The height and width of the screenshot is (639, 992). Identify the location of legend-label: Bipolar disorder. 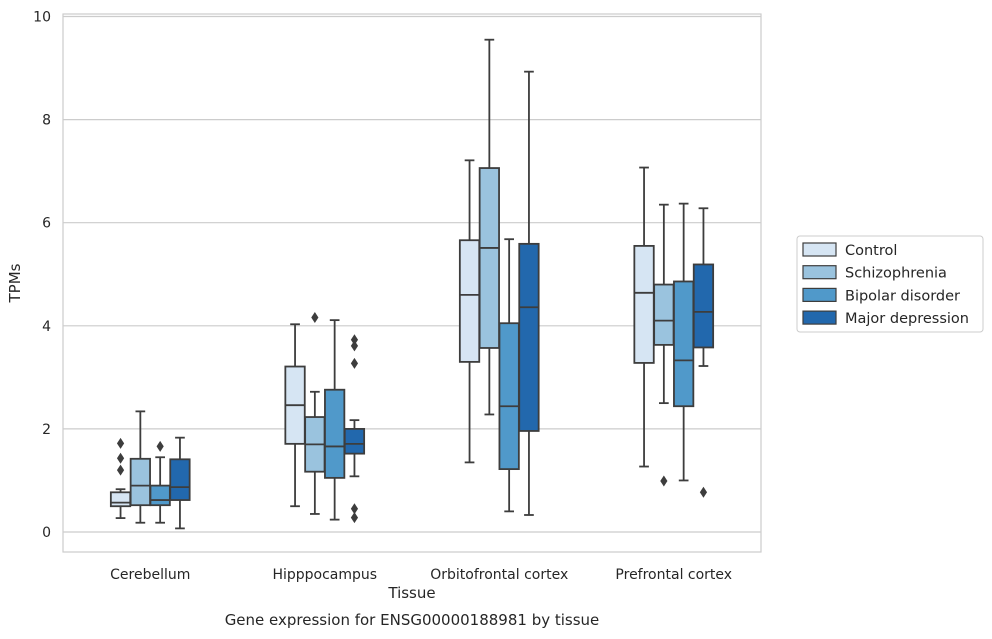
(902, 296).